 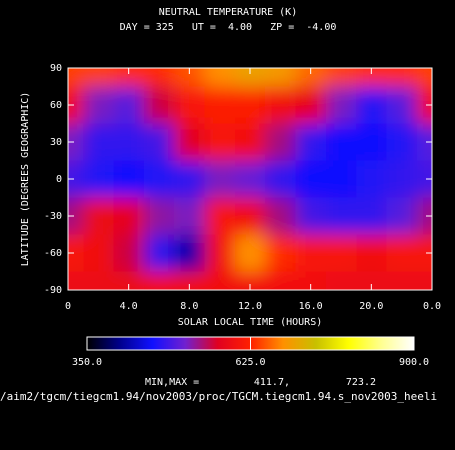 What do you see at coordinates (172, 382) in the screenshot?
I see `min-max-label: MIN,MAX =` at bounding box center [172, 382].